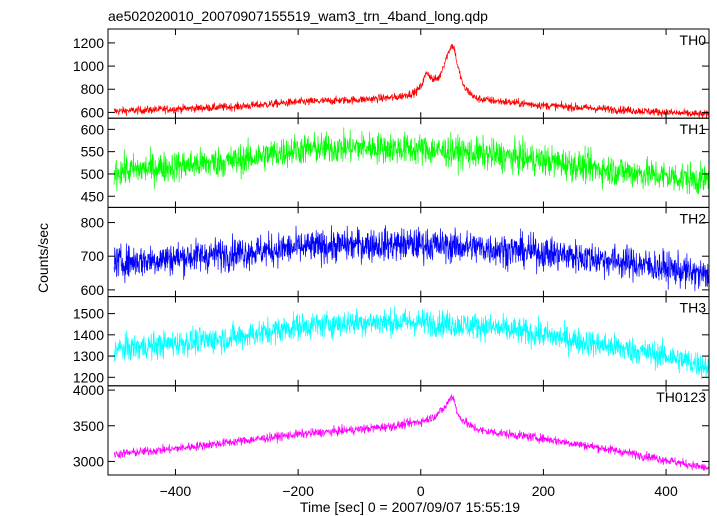 Image resolution: width=717 pixels, height=516 pixels. I want to click on y-tick-label: 1300, so click(88, 356).